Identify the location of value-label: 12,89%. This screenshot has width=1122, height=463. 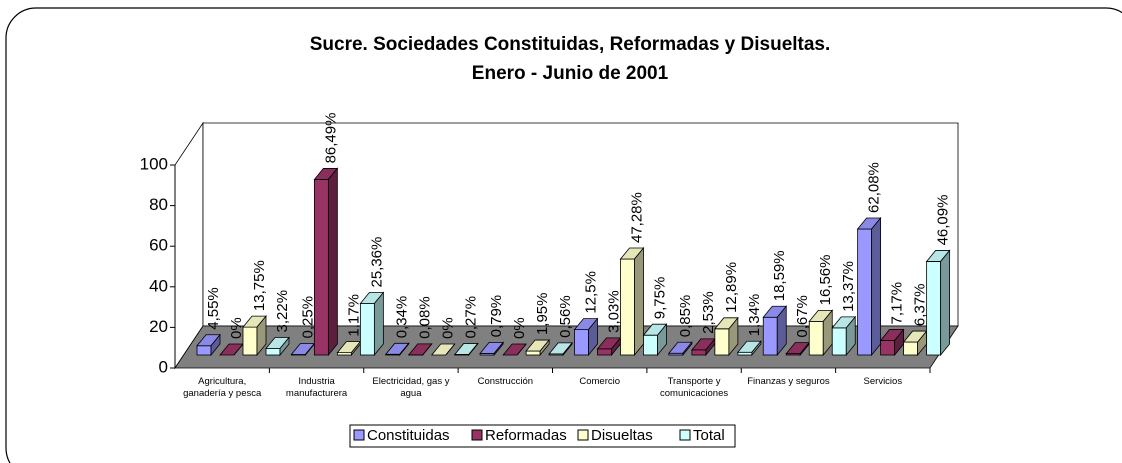
(731, 287).